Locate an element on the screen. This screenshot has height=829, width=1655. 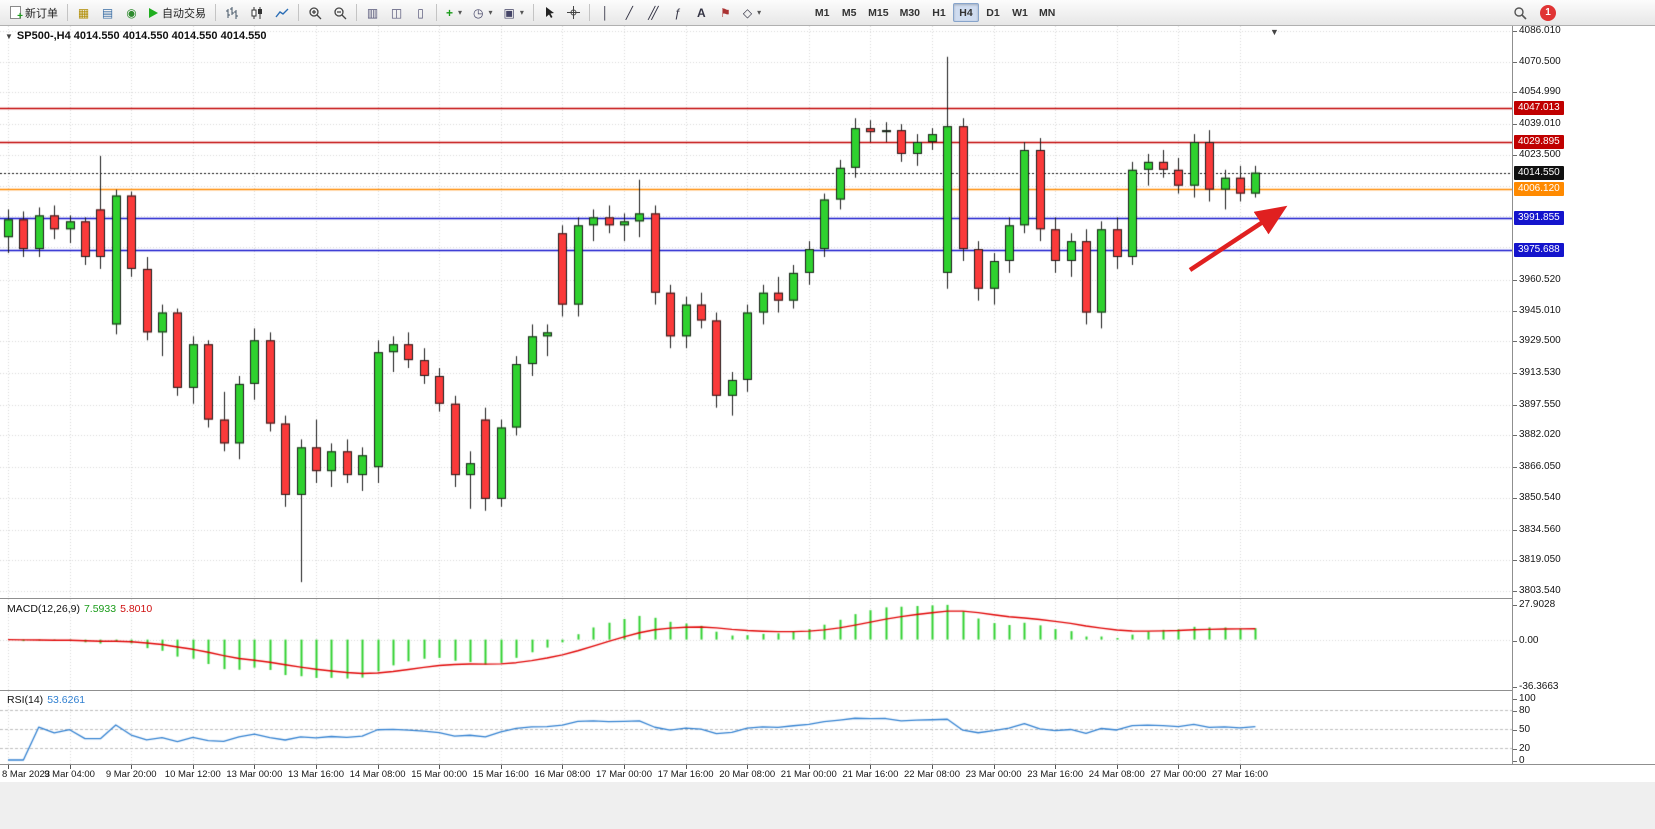
time-tick-label: 14 Mar 08:00 is located at coordinates (377, 774).